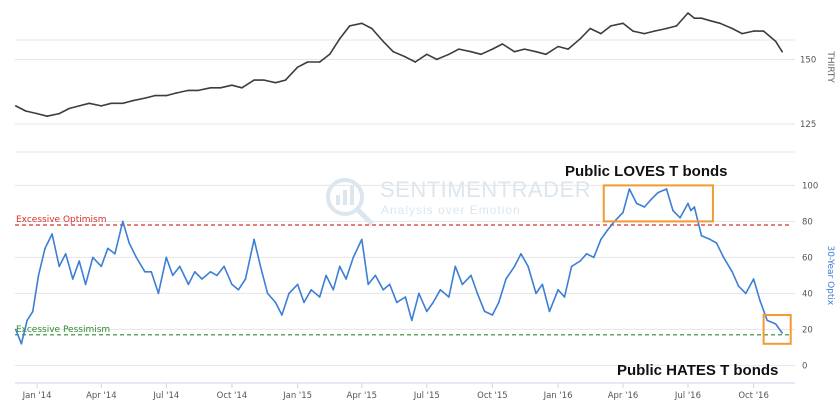 The image size is (840, 411). I want to click on optix-axis-title: 30-Year Optix, so click(830, 276).